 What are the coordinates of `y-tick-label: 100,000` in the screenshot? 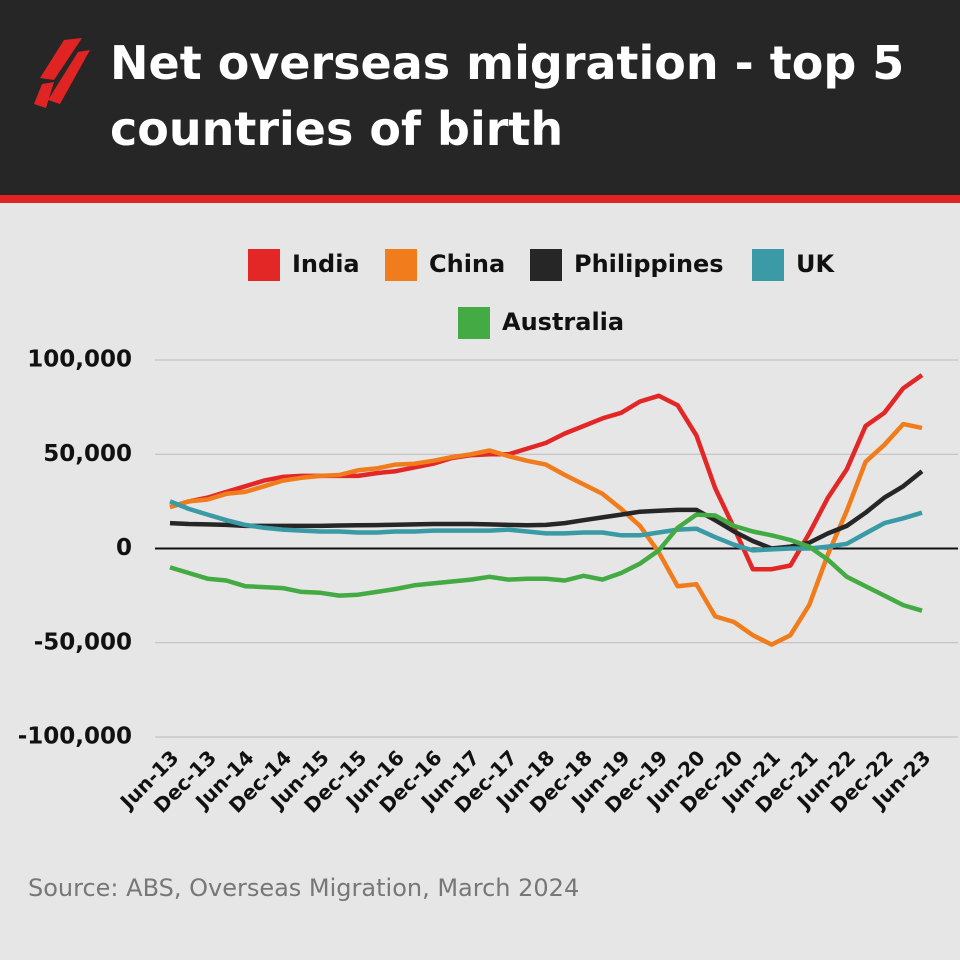 It's located at (79, 360).